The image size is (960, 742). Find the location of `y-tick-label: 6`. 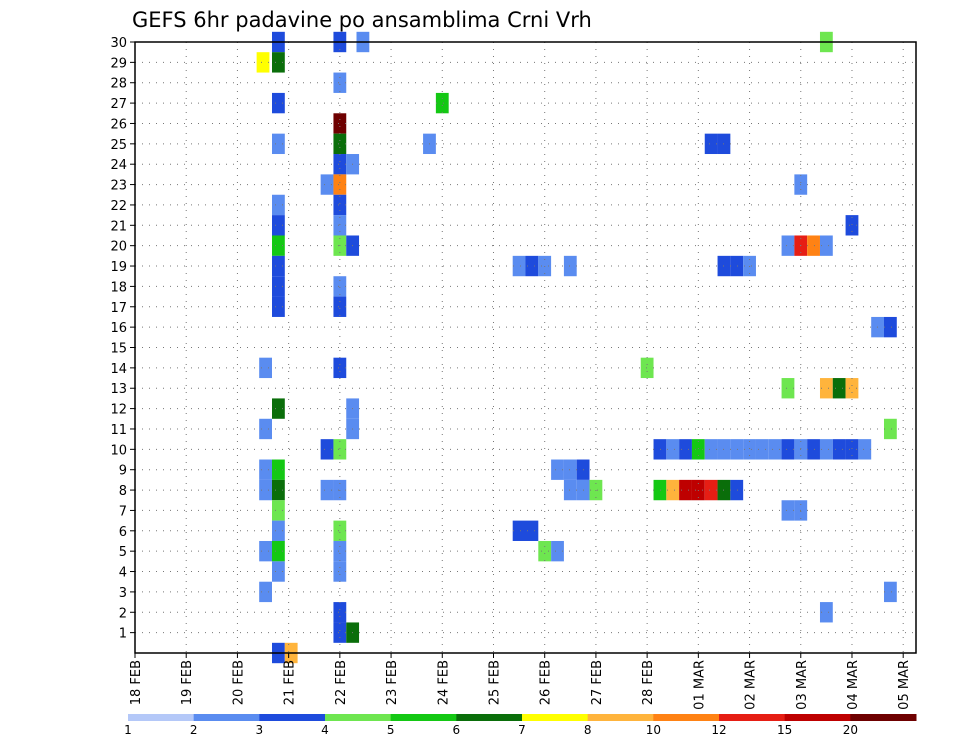

y-tick-label: 6 is located at coordinates (123, 532).